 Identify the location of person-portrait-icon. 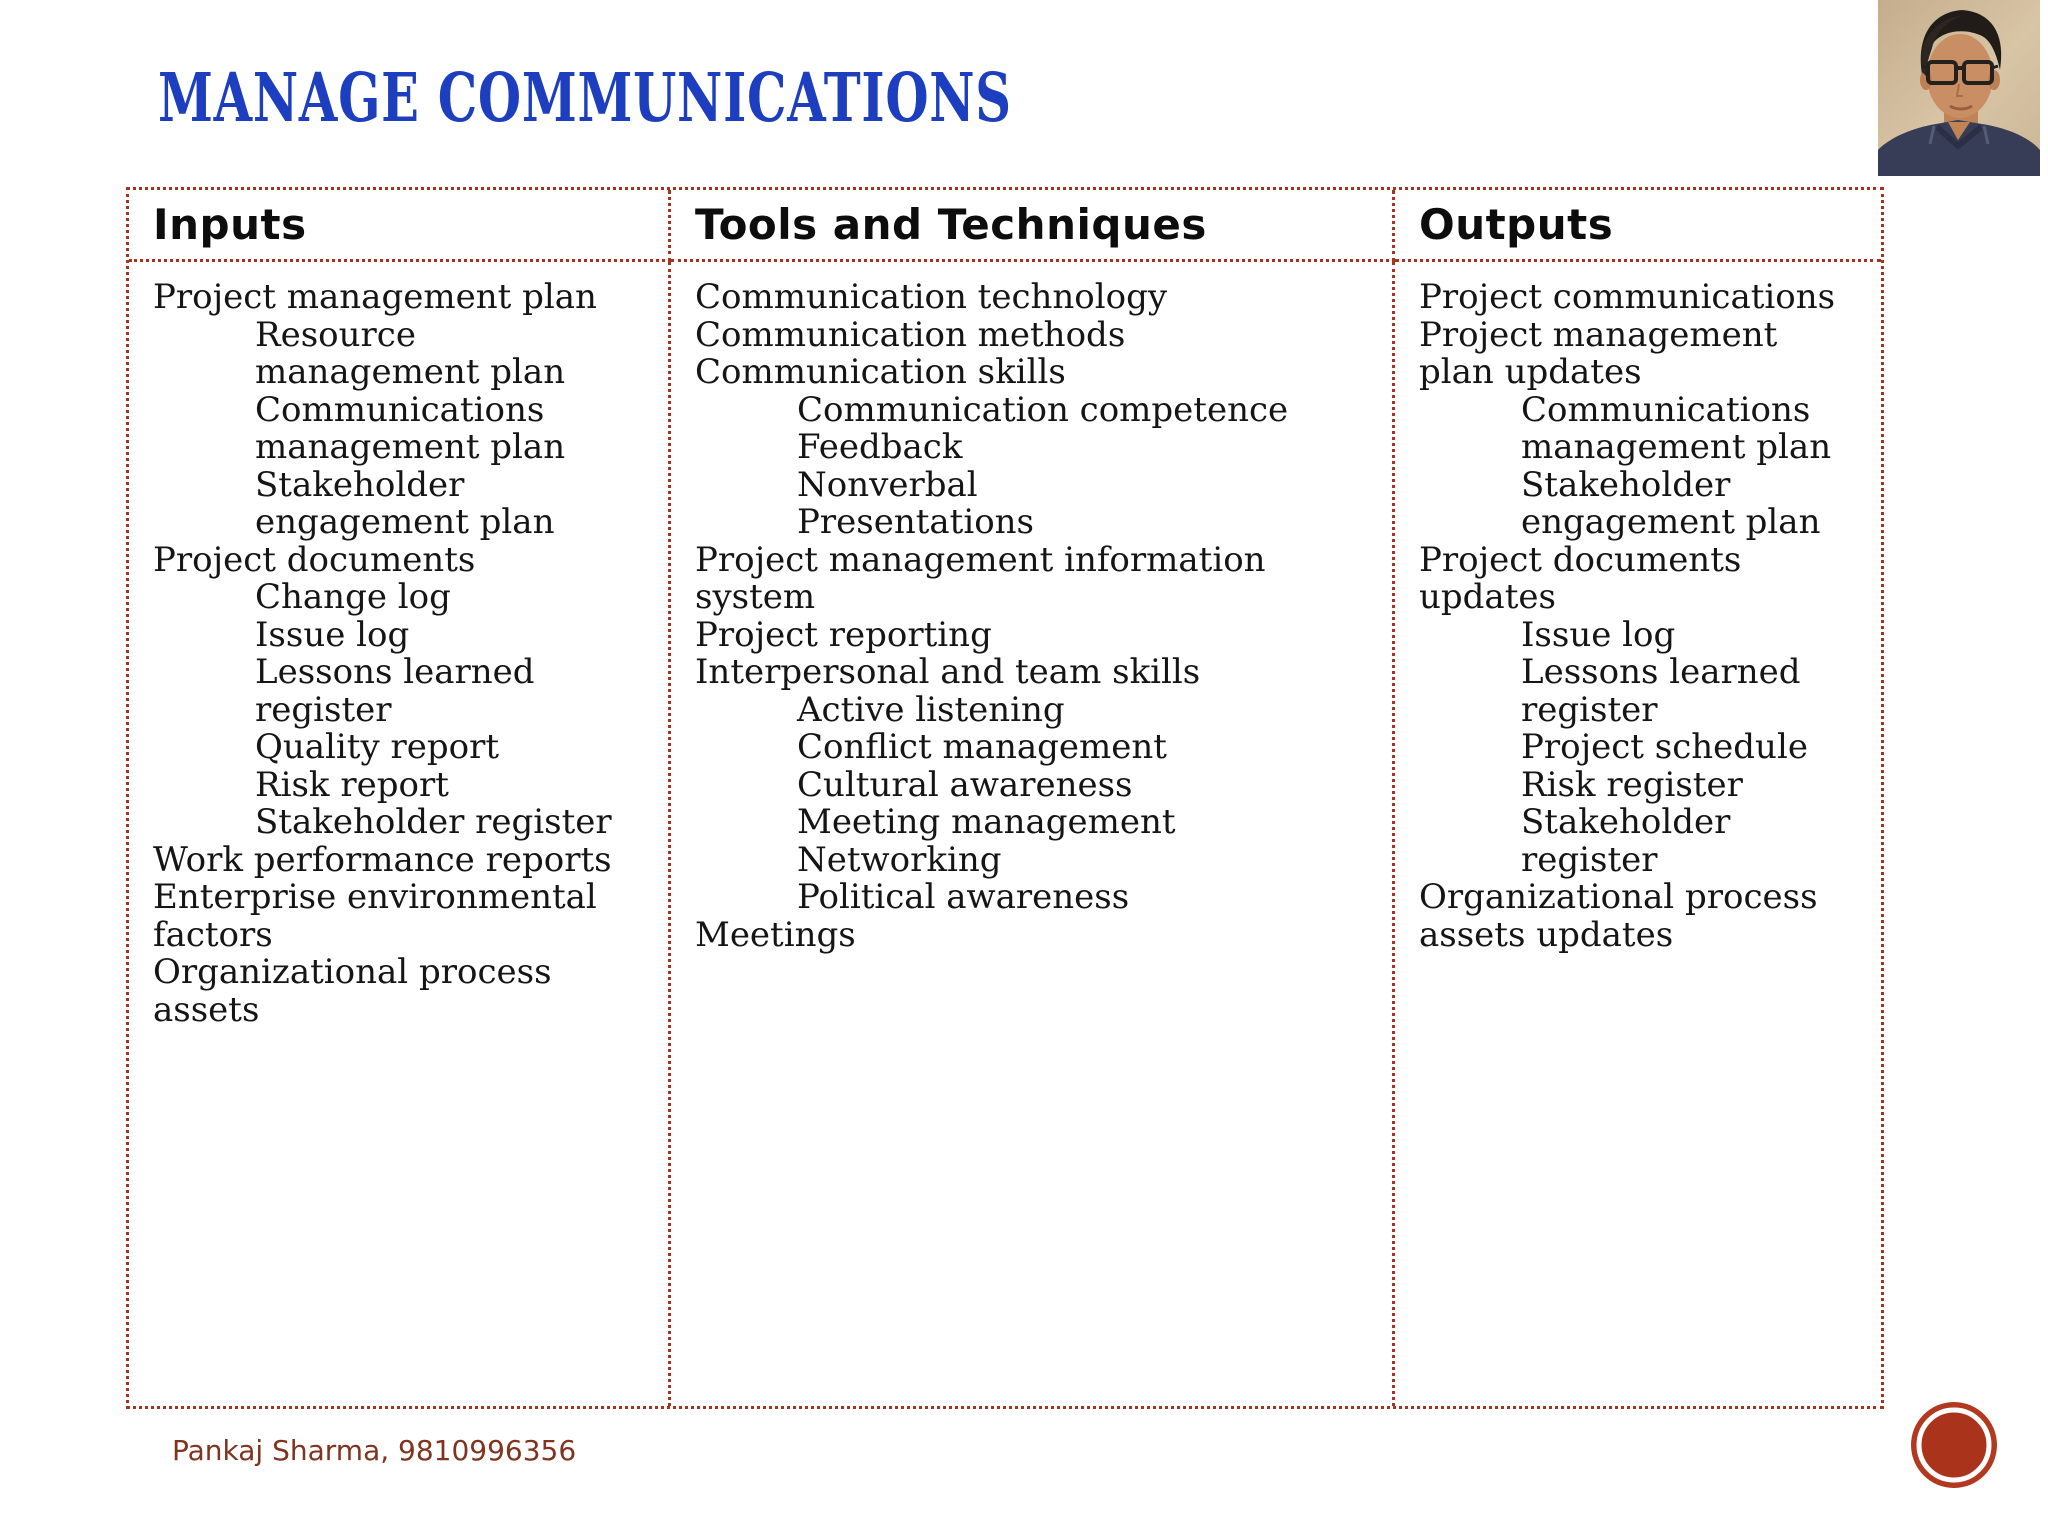
(1959, 88).